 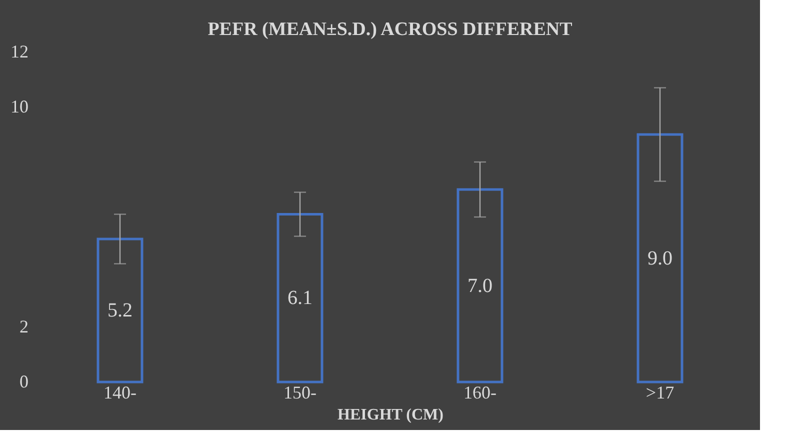 I want to click on data-label: 9.0, so click(x=660, y=258).